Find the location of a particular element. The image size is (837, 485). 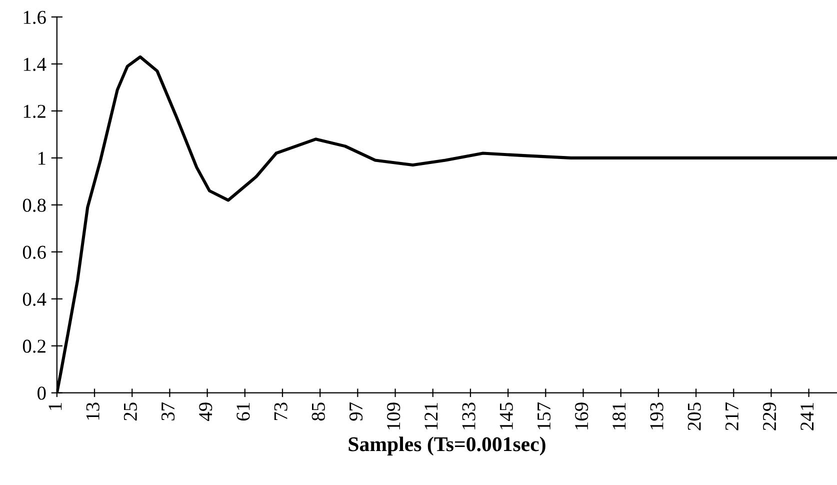

y-tick-label: 1.2 is located at coordinates (35, 111).